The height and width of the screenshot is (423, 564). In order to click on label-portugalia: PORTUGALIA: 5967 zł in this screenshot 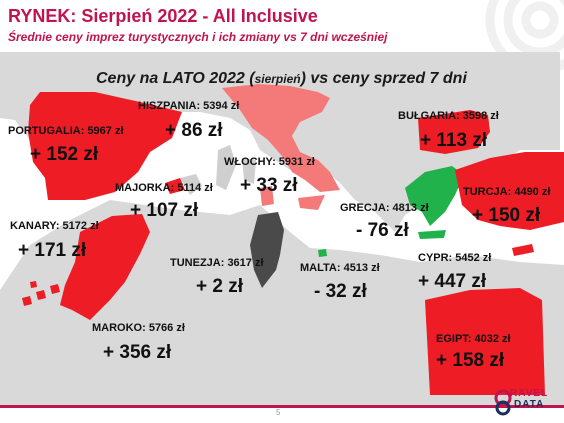, I will do `click(66, 131)`.